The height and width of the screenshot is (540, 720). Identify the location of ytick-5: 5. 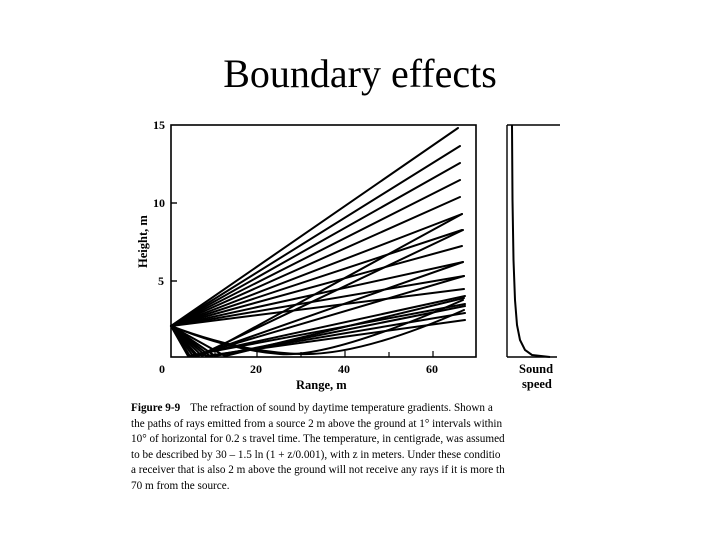
(161, 281).